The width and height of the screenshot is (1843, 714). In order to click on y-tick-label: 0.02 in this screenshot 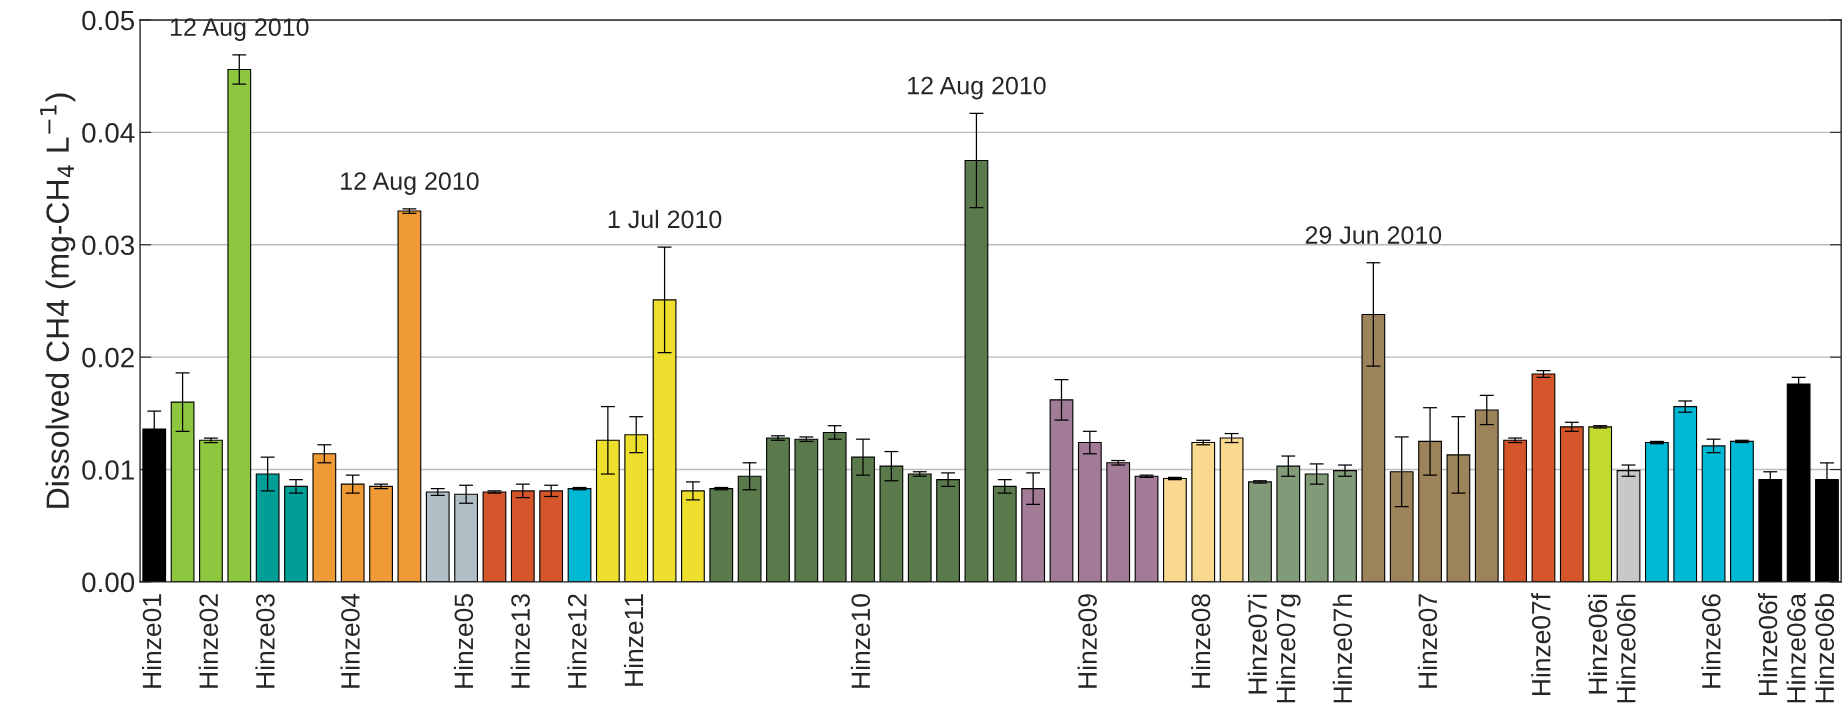, I will do `click(108, 357)`.